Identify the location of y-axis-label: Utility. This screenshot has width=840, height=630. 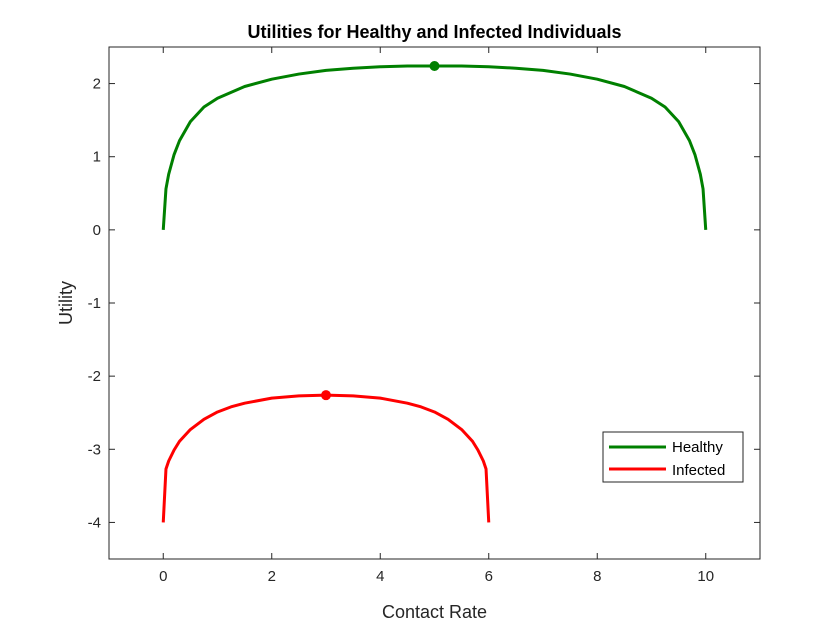
(66, 303).